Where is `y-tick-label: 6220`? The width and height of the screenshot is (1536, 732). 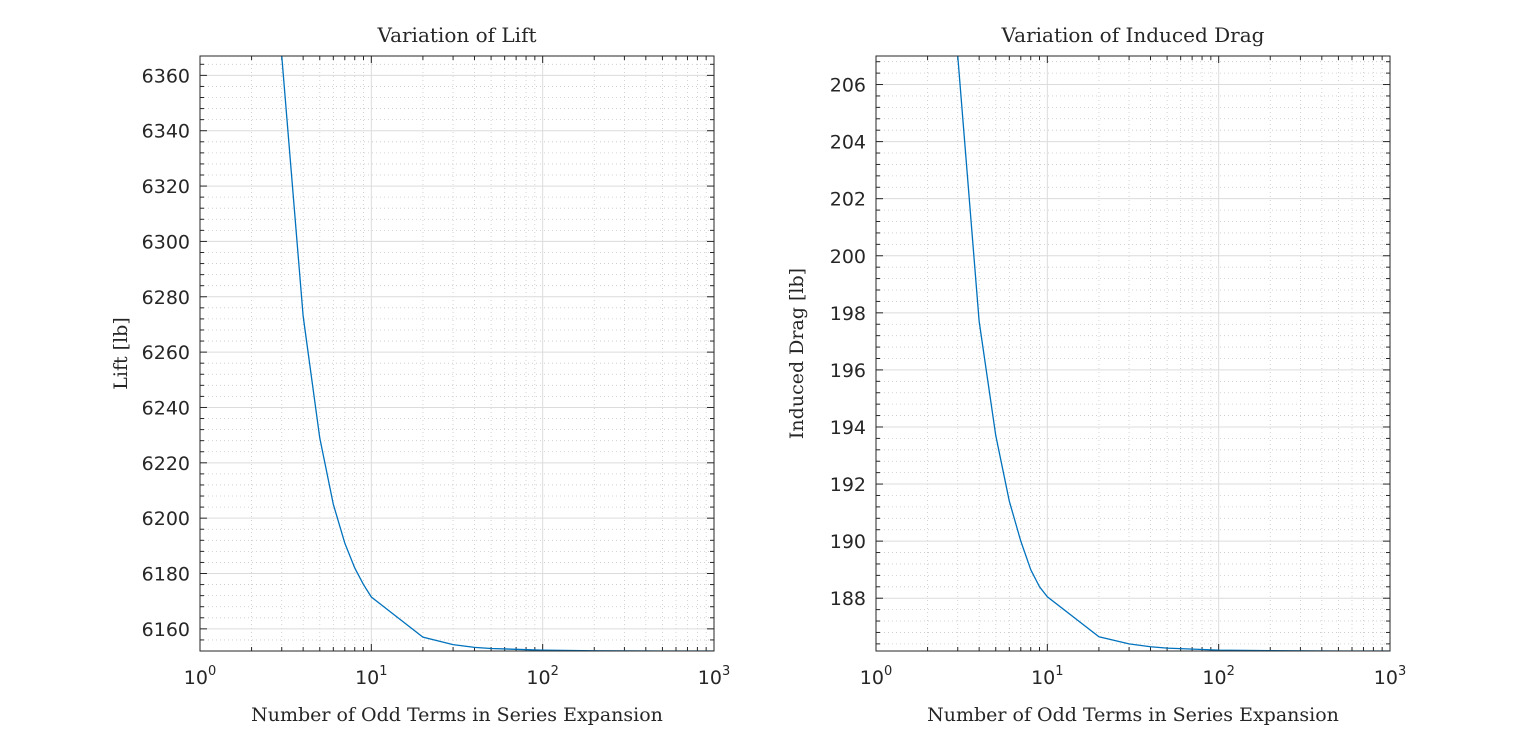 y-tick-label: 6220 is located at coordinates (166, 464).